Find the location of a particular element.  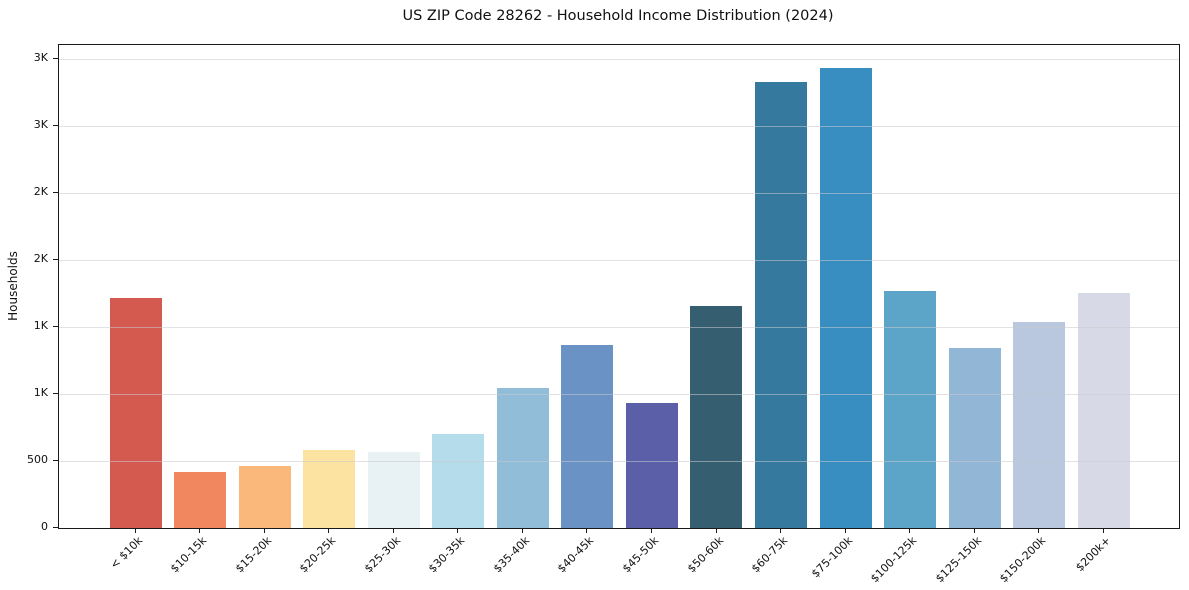

x-tick-label: $75-100k is located at coordinates (831, 557).